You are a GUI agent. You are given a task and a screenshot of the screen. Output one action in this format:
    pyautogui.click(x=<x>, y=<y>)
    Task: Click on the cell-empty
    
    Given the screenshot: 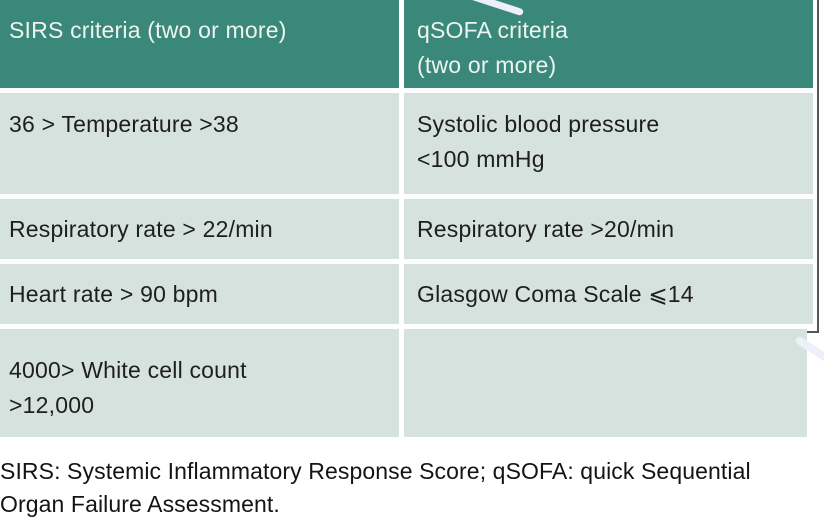 What is the action you would take?
    pyautogui.click(x=605, y=383)
    